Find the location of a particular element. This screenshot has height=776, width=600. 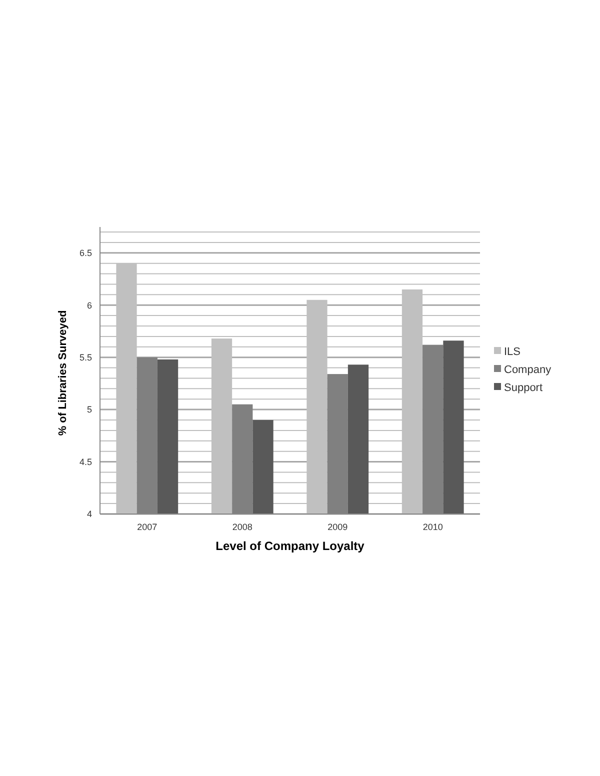

legend-label: Company is located at coordinates (528, 370).